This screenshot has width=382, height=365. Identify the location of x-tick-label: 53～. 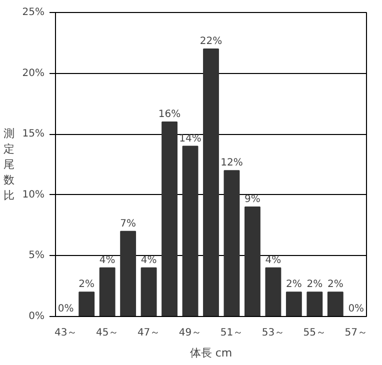
(273, 333).